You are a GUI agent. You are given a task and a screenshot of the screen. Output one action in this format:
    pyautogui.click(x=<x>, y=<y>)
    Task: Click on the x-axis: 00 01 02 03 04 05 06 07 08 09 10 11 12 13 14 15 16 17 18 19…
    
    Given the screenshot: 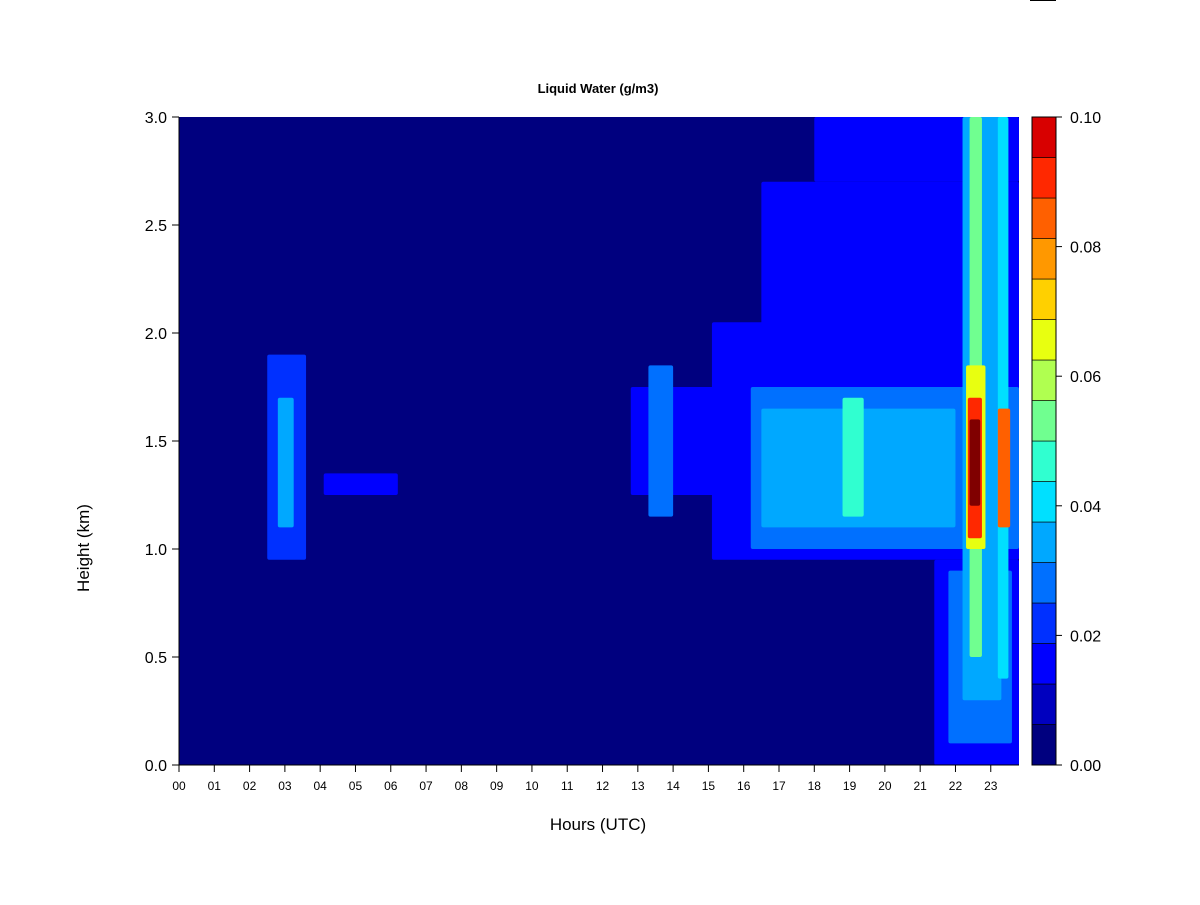 What is the action you would take?
    pyautogui.click(x=595, y=778)
    